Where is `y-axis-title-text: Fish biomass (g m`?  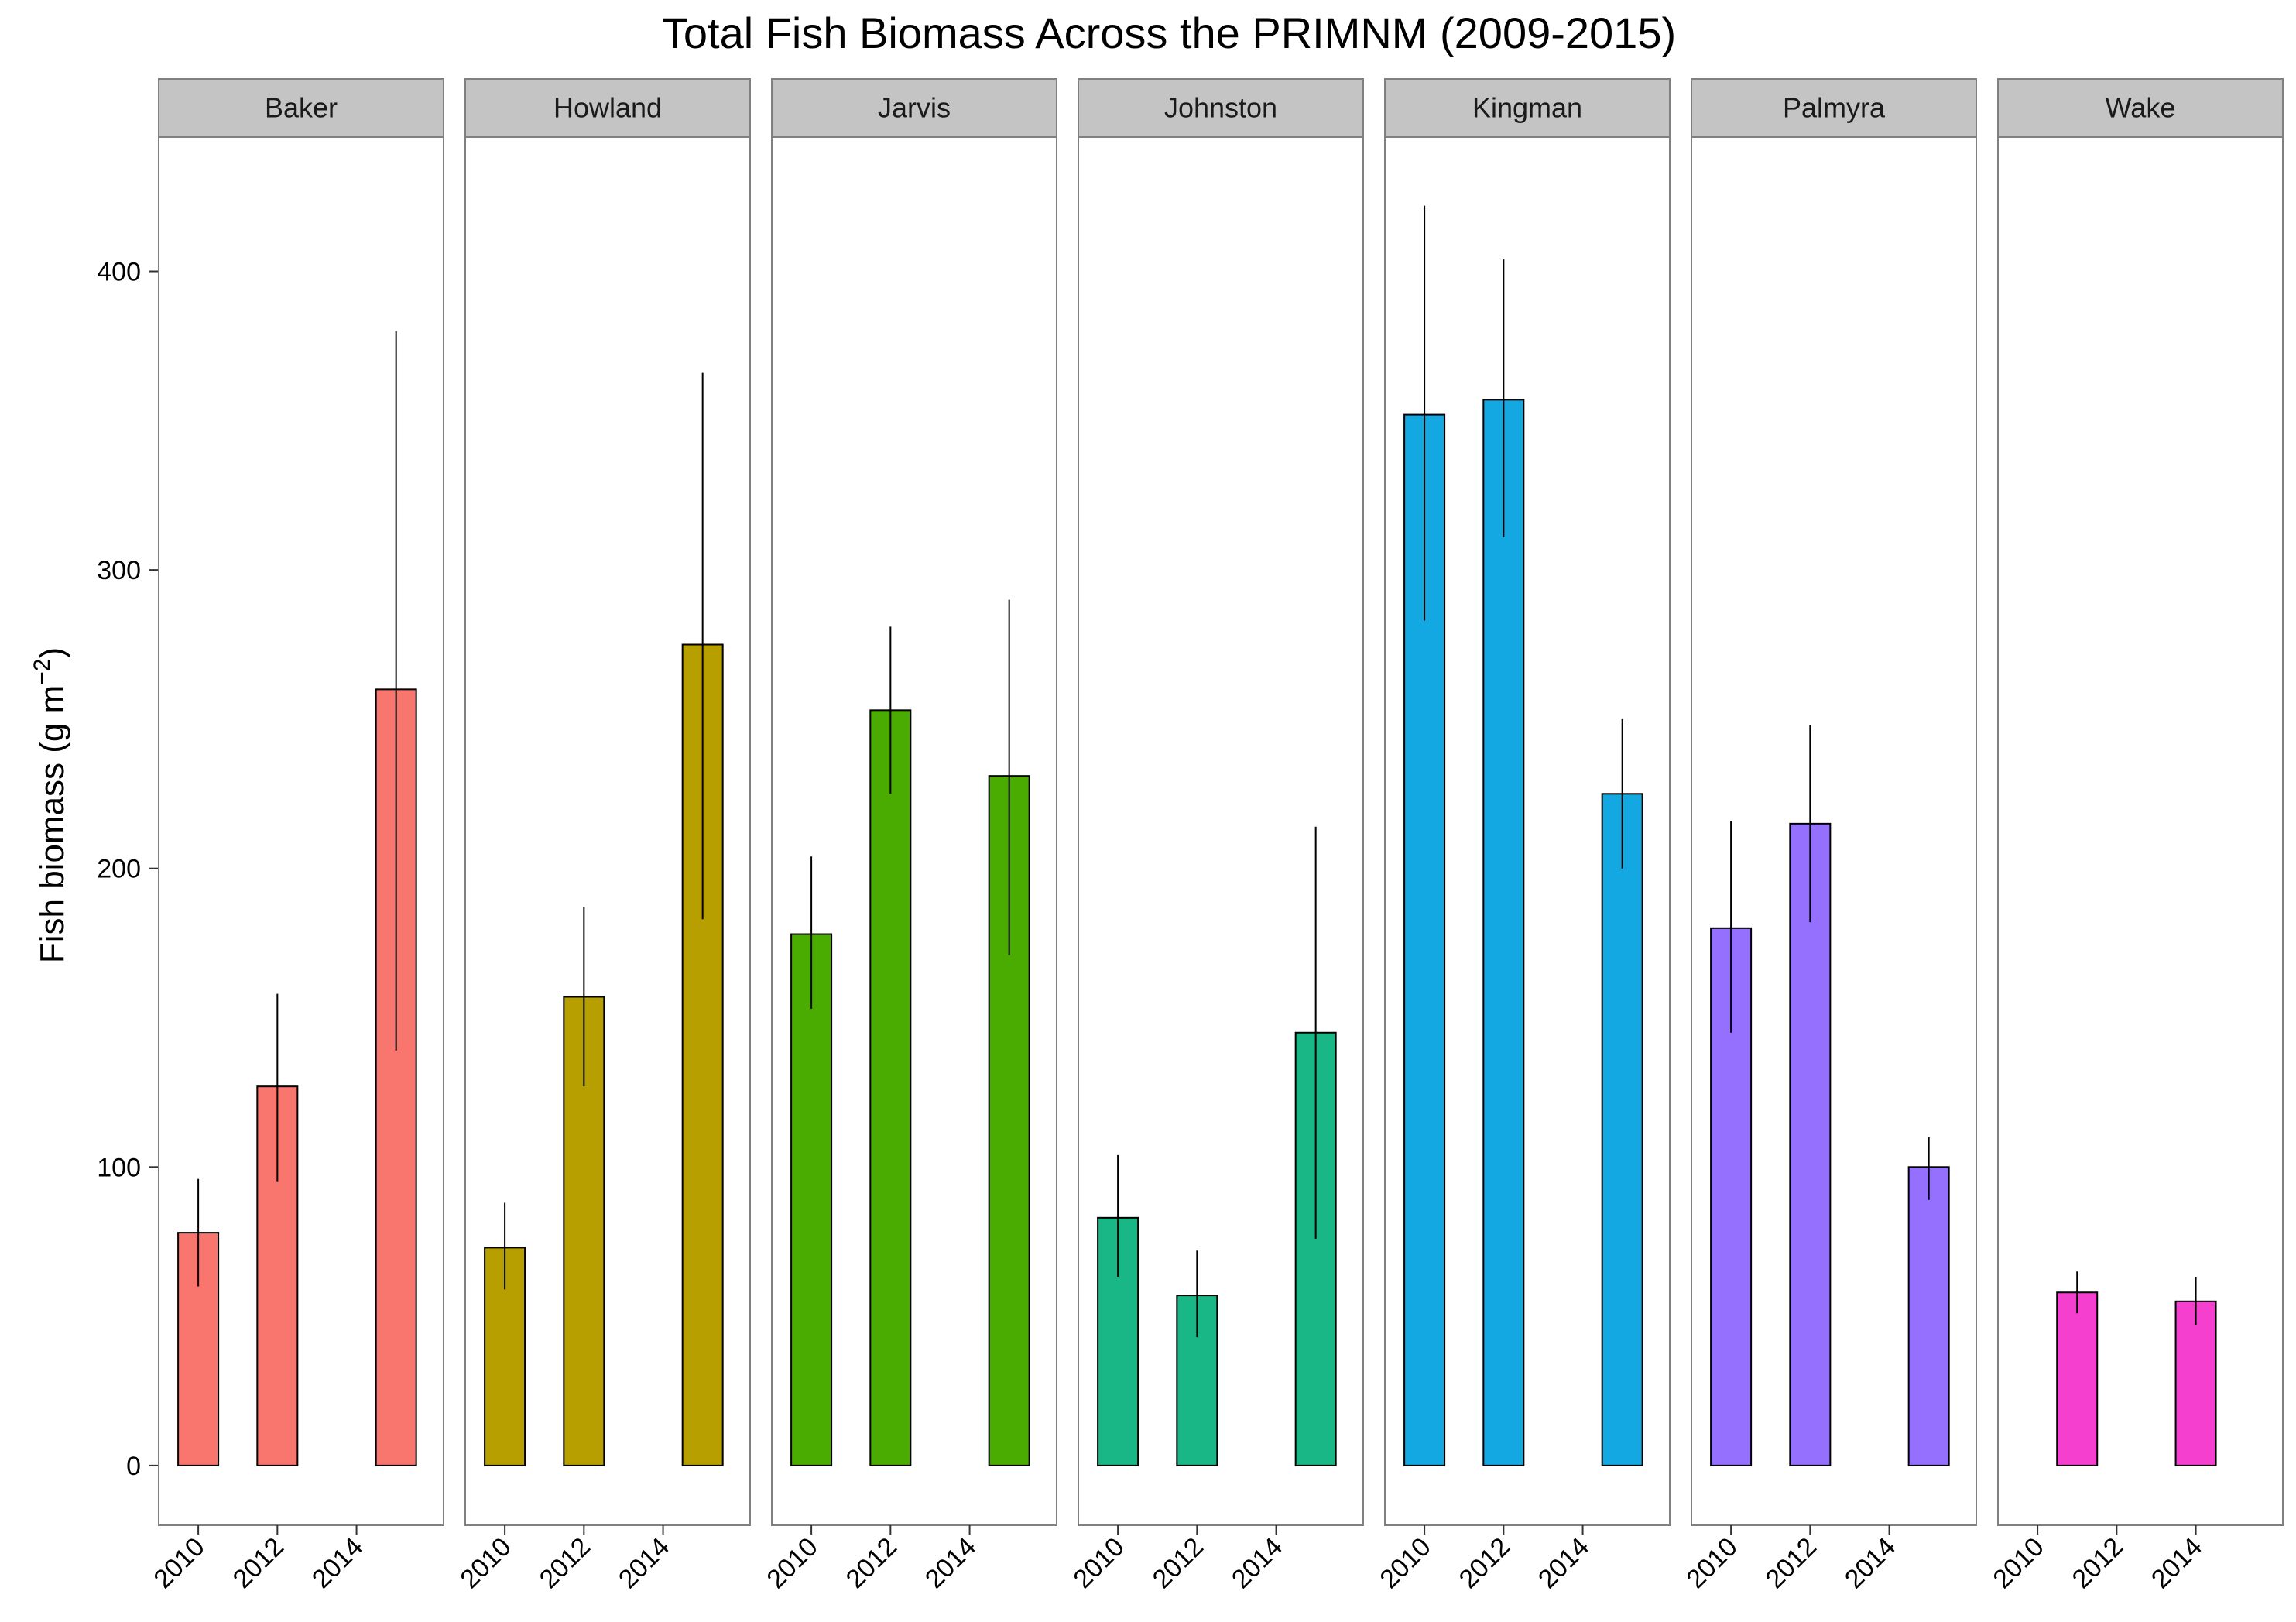
y-axis-title-text: Fish biomass (g m is located at coordinates (52, 824).